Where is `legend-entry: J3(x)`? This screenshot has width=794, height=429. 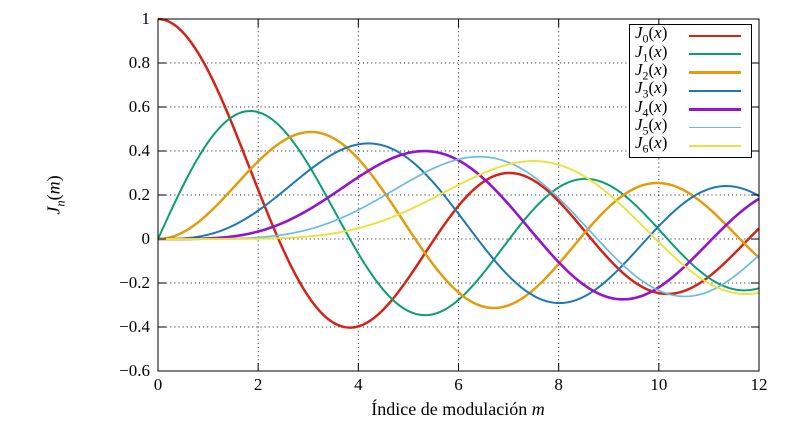
legend-entry: J3(x) is located at coordinates (688, 89).